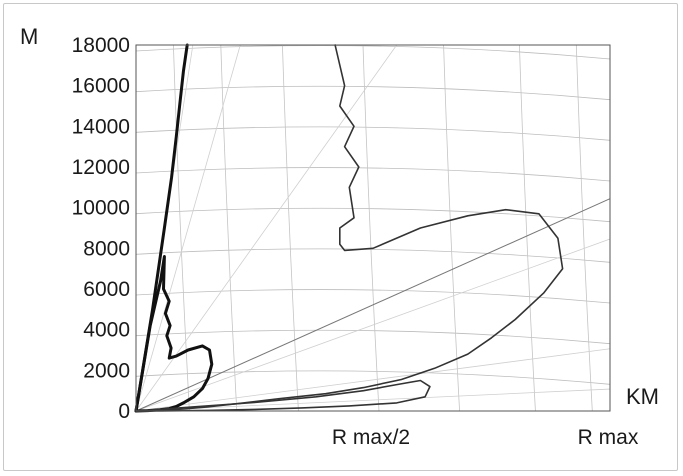 The height and width of the screenshot is (476, 683). Describe the element at coordinates (106, 289) in the screenshot. I see `y-tick-label: 6000` at that location.